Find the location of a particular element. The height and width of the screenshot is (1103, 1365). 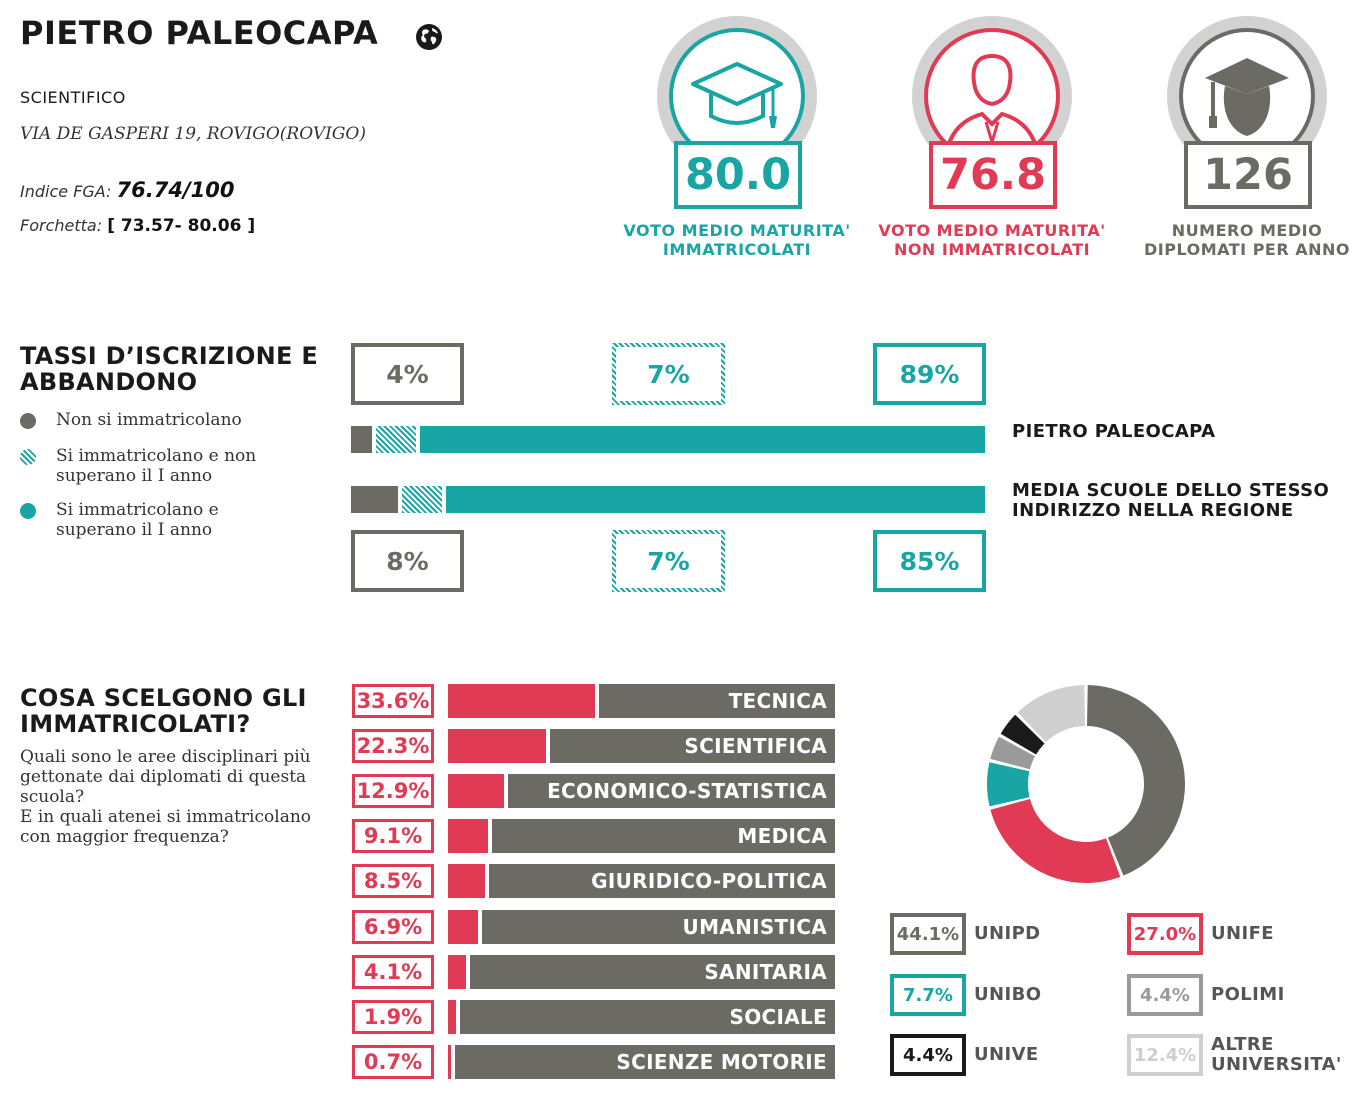

area-pct-label: 6.9% is located at coordinates (393, 926).